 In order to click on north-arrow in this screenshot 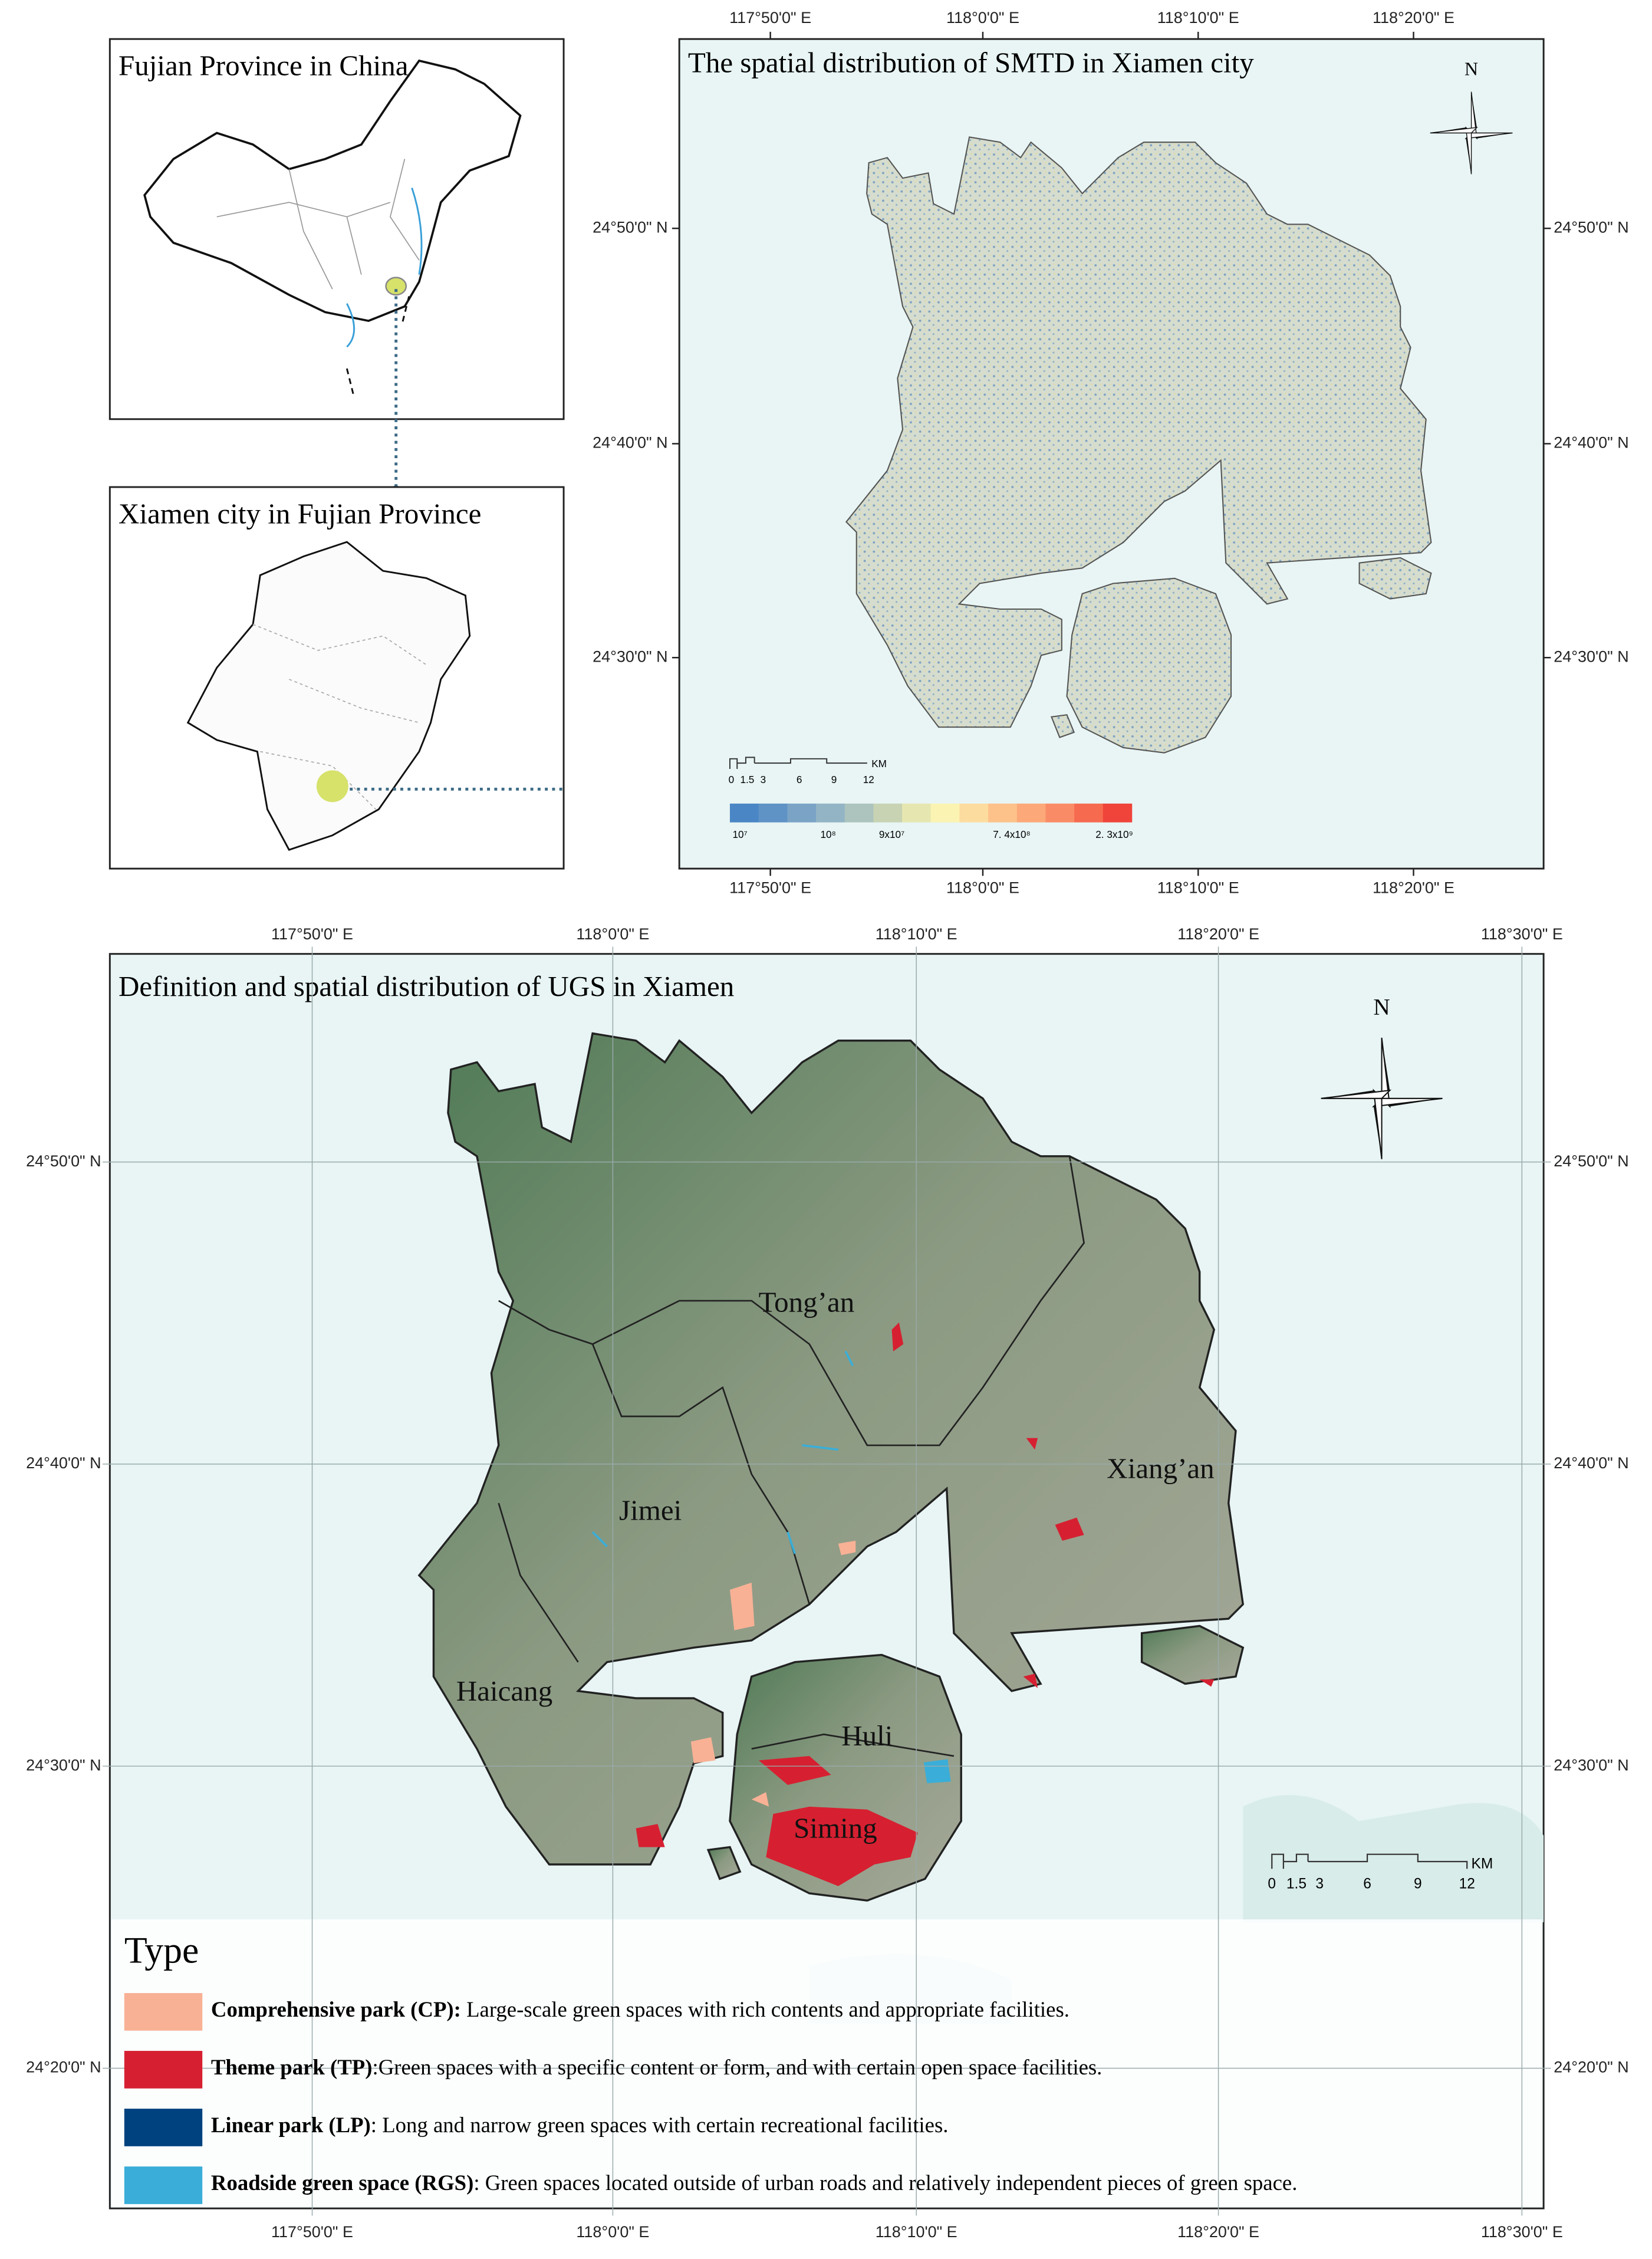, I will do `click(1382, 1098)`.